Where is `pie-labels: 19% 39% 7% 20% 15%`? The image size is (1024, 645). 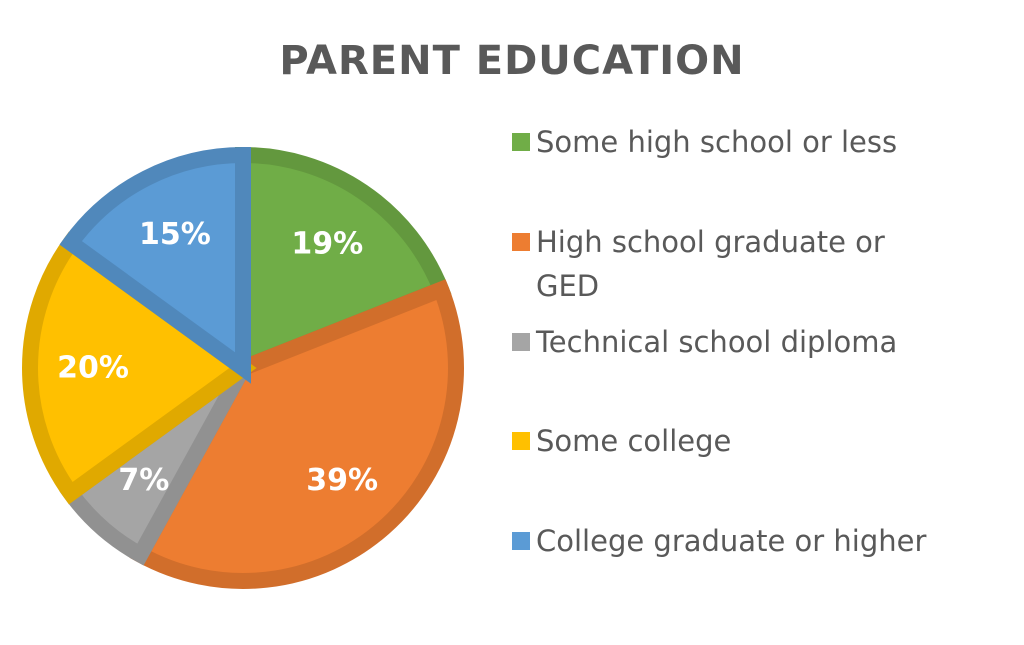
pie-labels: 19% 39% 7% 20% 15% is located at coordinates (217, 357).